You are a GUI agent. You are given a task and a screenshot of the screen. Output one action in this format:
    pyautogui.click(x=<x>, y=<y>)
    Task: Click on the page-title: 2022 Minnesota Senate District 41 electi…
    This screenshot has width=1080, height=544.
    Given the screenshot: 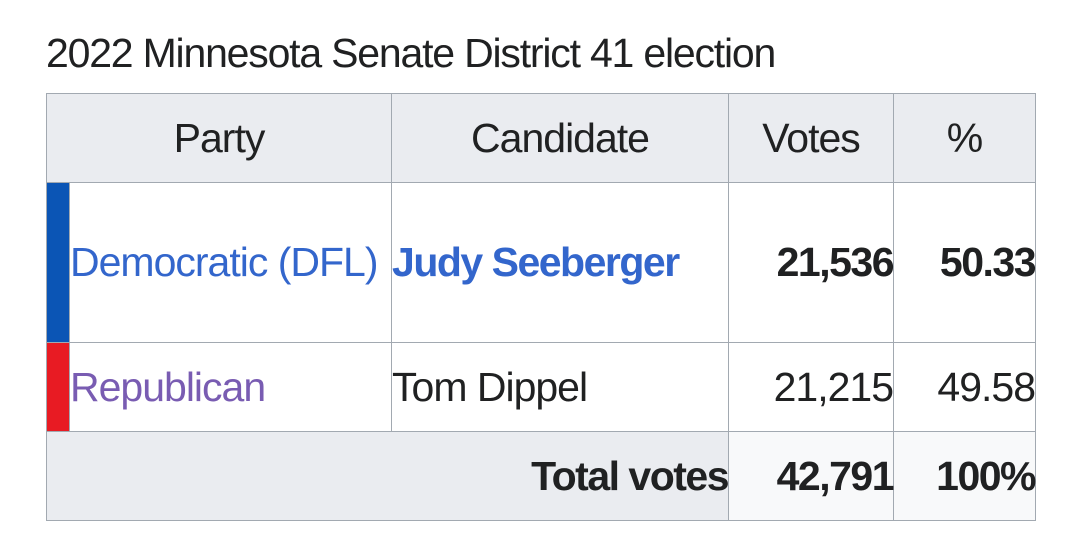 What is the action you would take?
    pyautogui.click(x=411, y=53)
    